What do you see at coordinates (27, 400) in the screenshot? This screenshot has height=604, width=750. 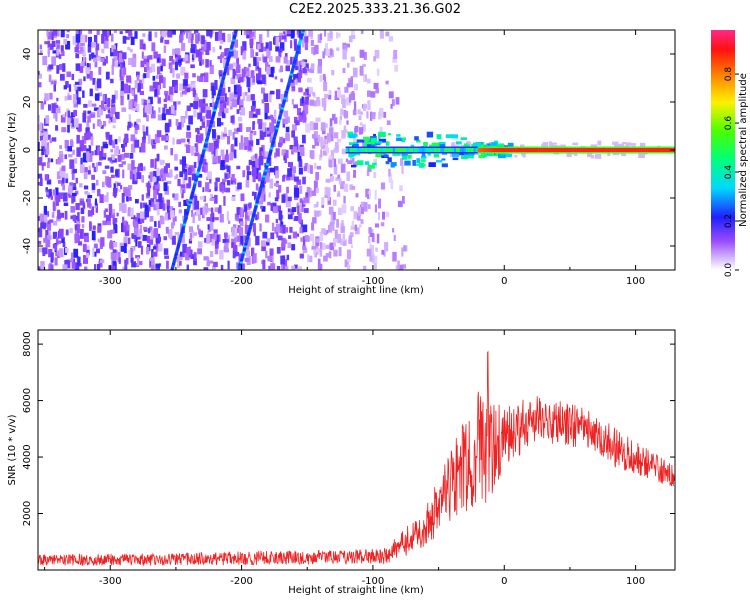 I see `snr-ytick-label: 6000` at bounding box center [27, 400].